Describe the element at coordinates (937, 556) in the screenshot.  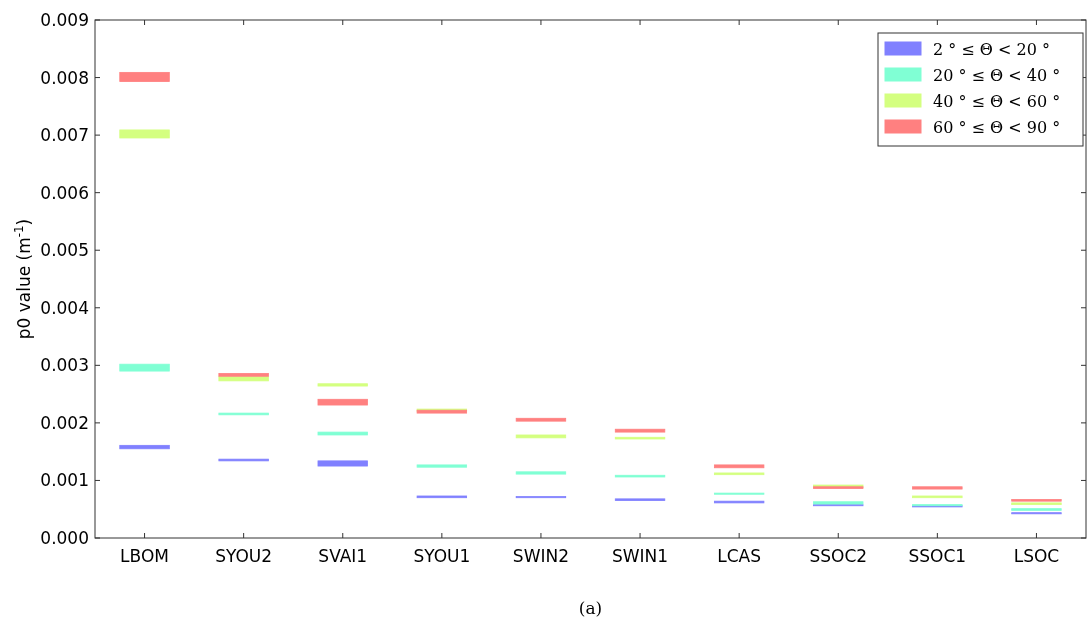
I see `x-tick-label: SSOC1` at that location.